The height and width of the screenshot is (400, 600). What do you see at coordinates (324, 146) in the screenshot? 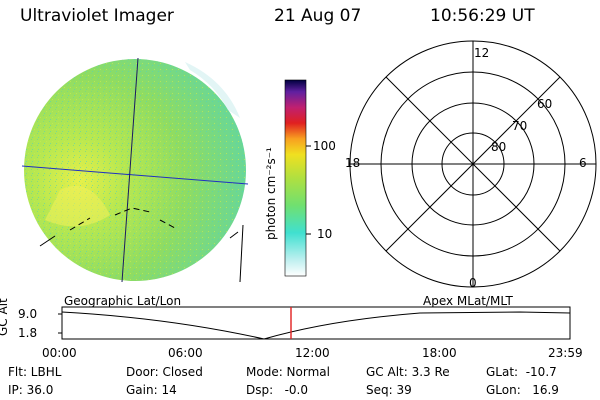
I see `colorbar-tick-100: 100` at bounding box center [324, 146].